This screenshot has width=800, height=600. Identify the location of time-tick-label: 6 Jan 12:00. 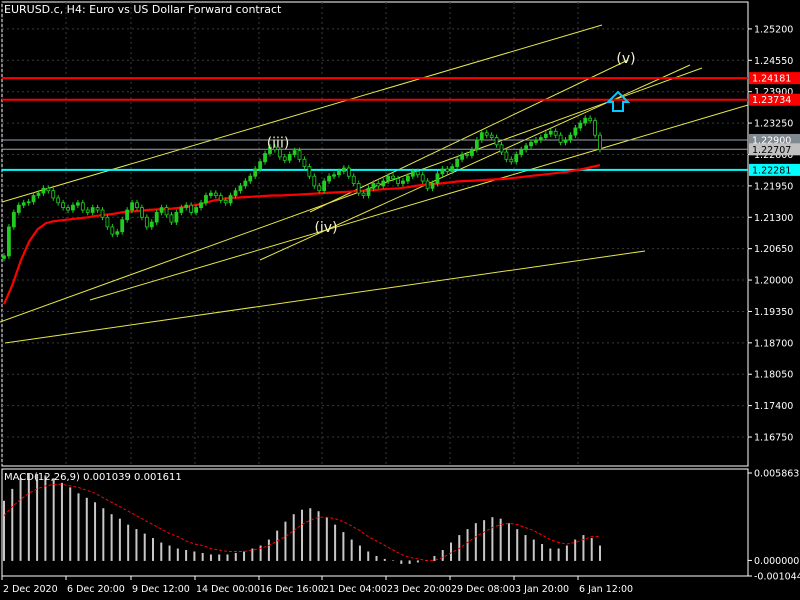
(606, 589).